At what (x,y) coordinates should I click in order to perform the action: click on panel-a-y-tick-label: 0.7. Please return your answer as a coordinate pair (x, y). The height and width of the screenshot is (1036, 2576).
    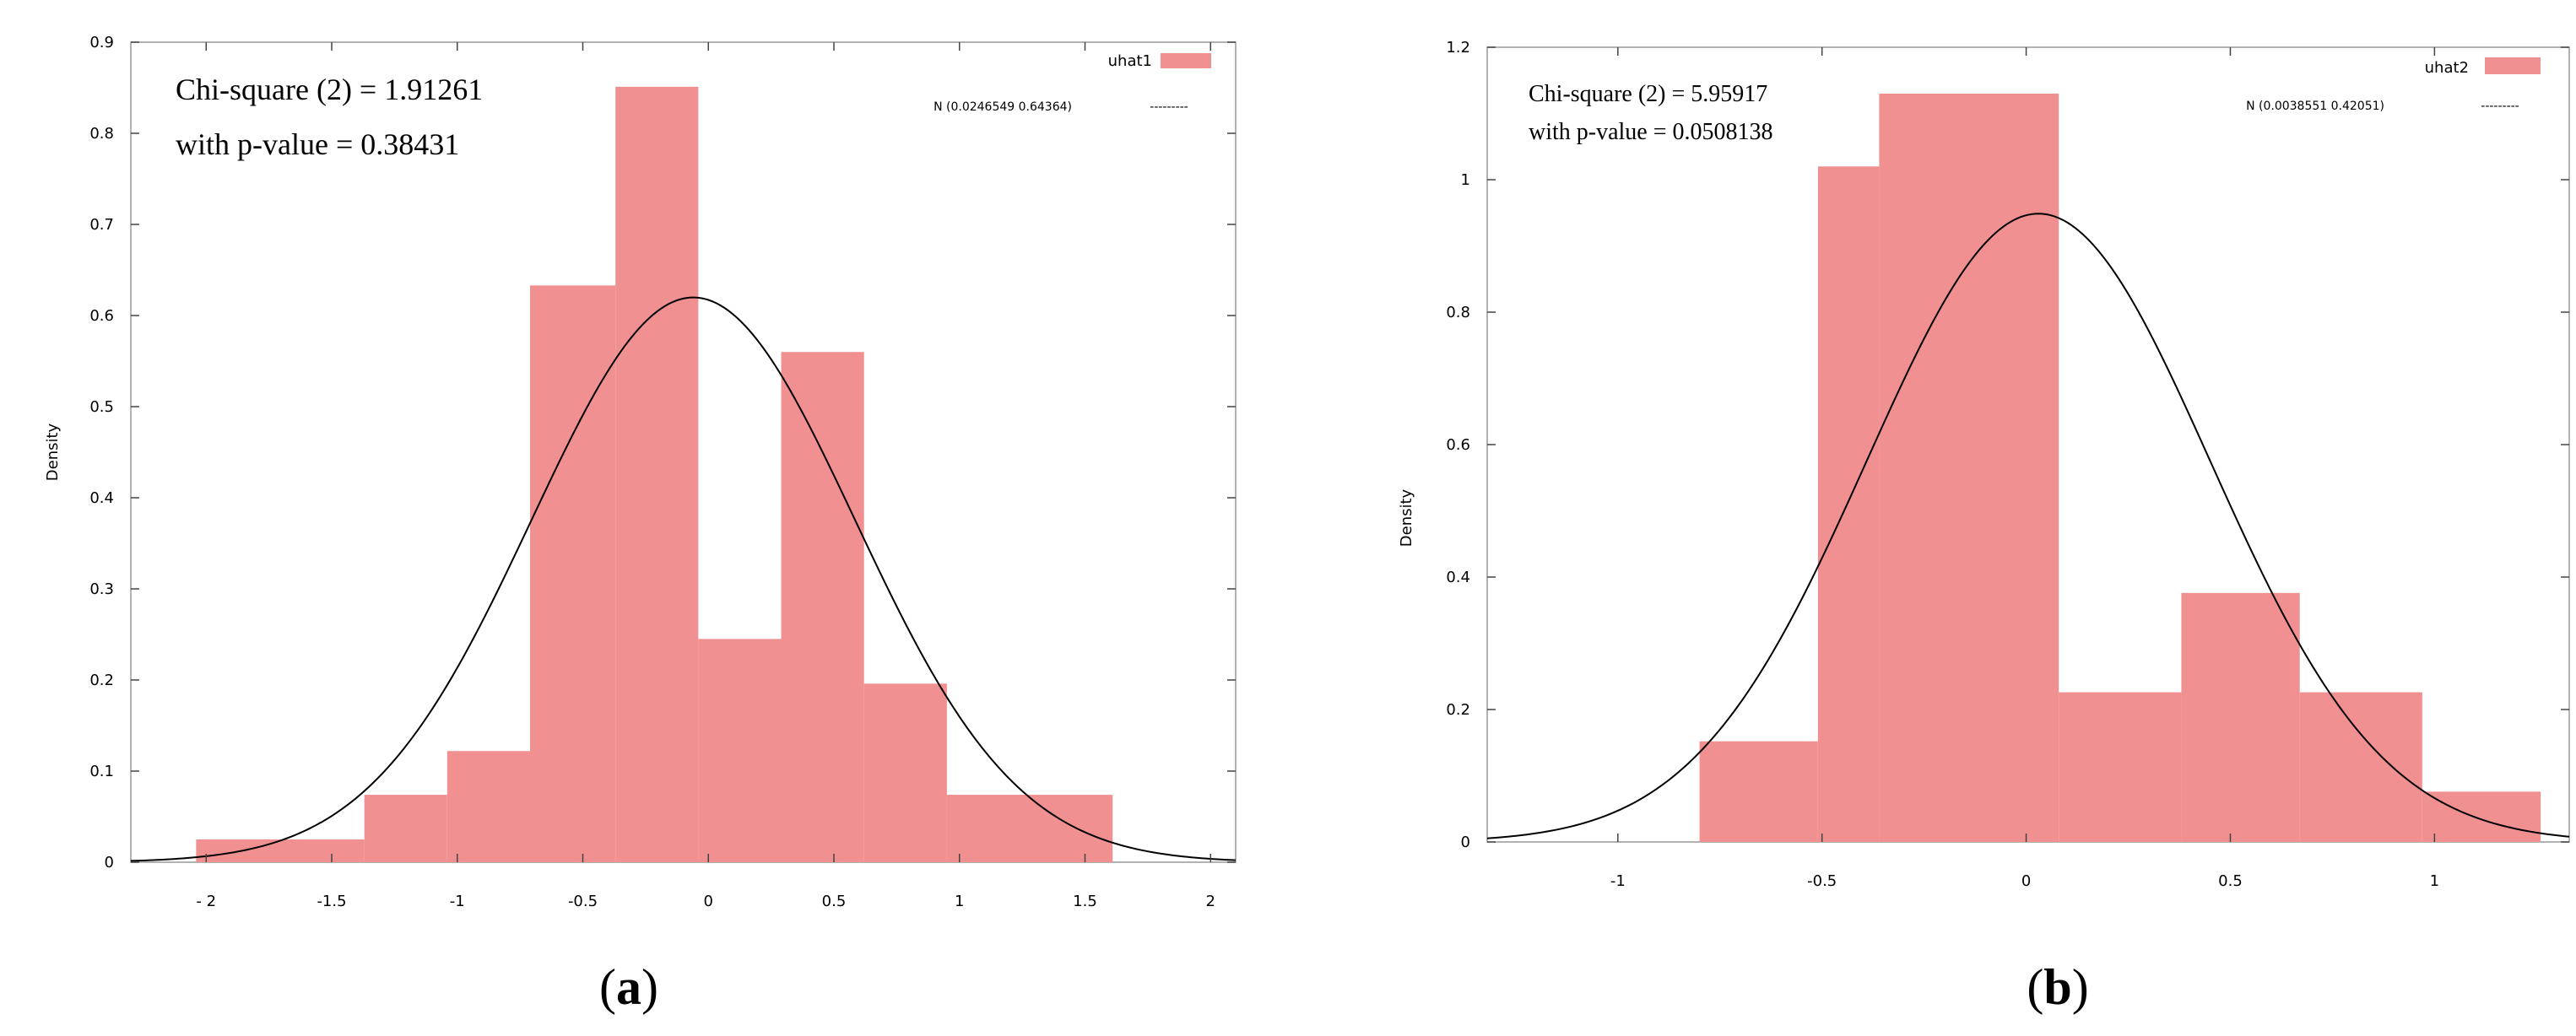
    Looking at the image, I should click on (101, 225).